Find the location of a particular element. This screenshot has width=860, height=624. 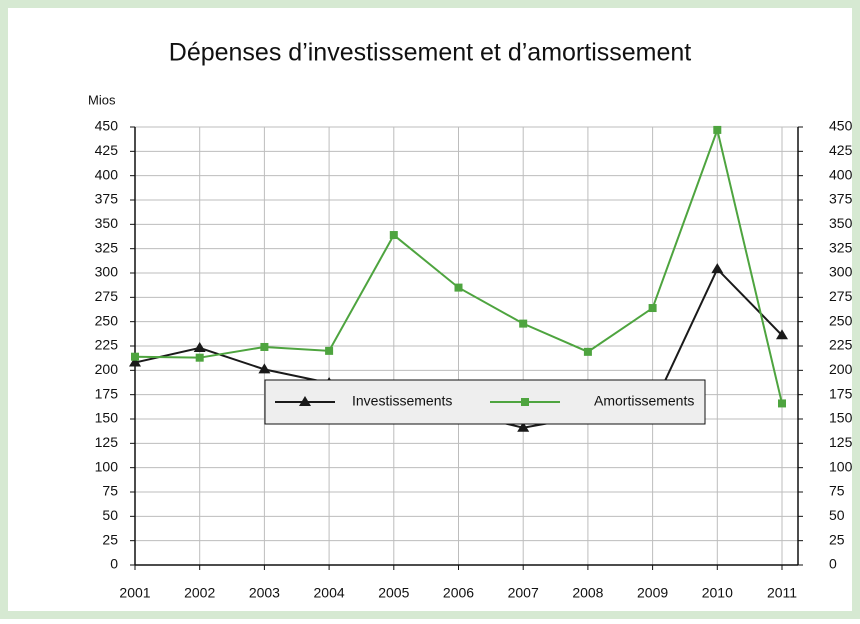

legend-label: Amortissements is located at coordinates (644, 401).